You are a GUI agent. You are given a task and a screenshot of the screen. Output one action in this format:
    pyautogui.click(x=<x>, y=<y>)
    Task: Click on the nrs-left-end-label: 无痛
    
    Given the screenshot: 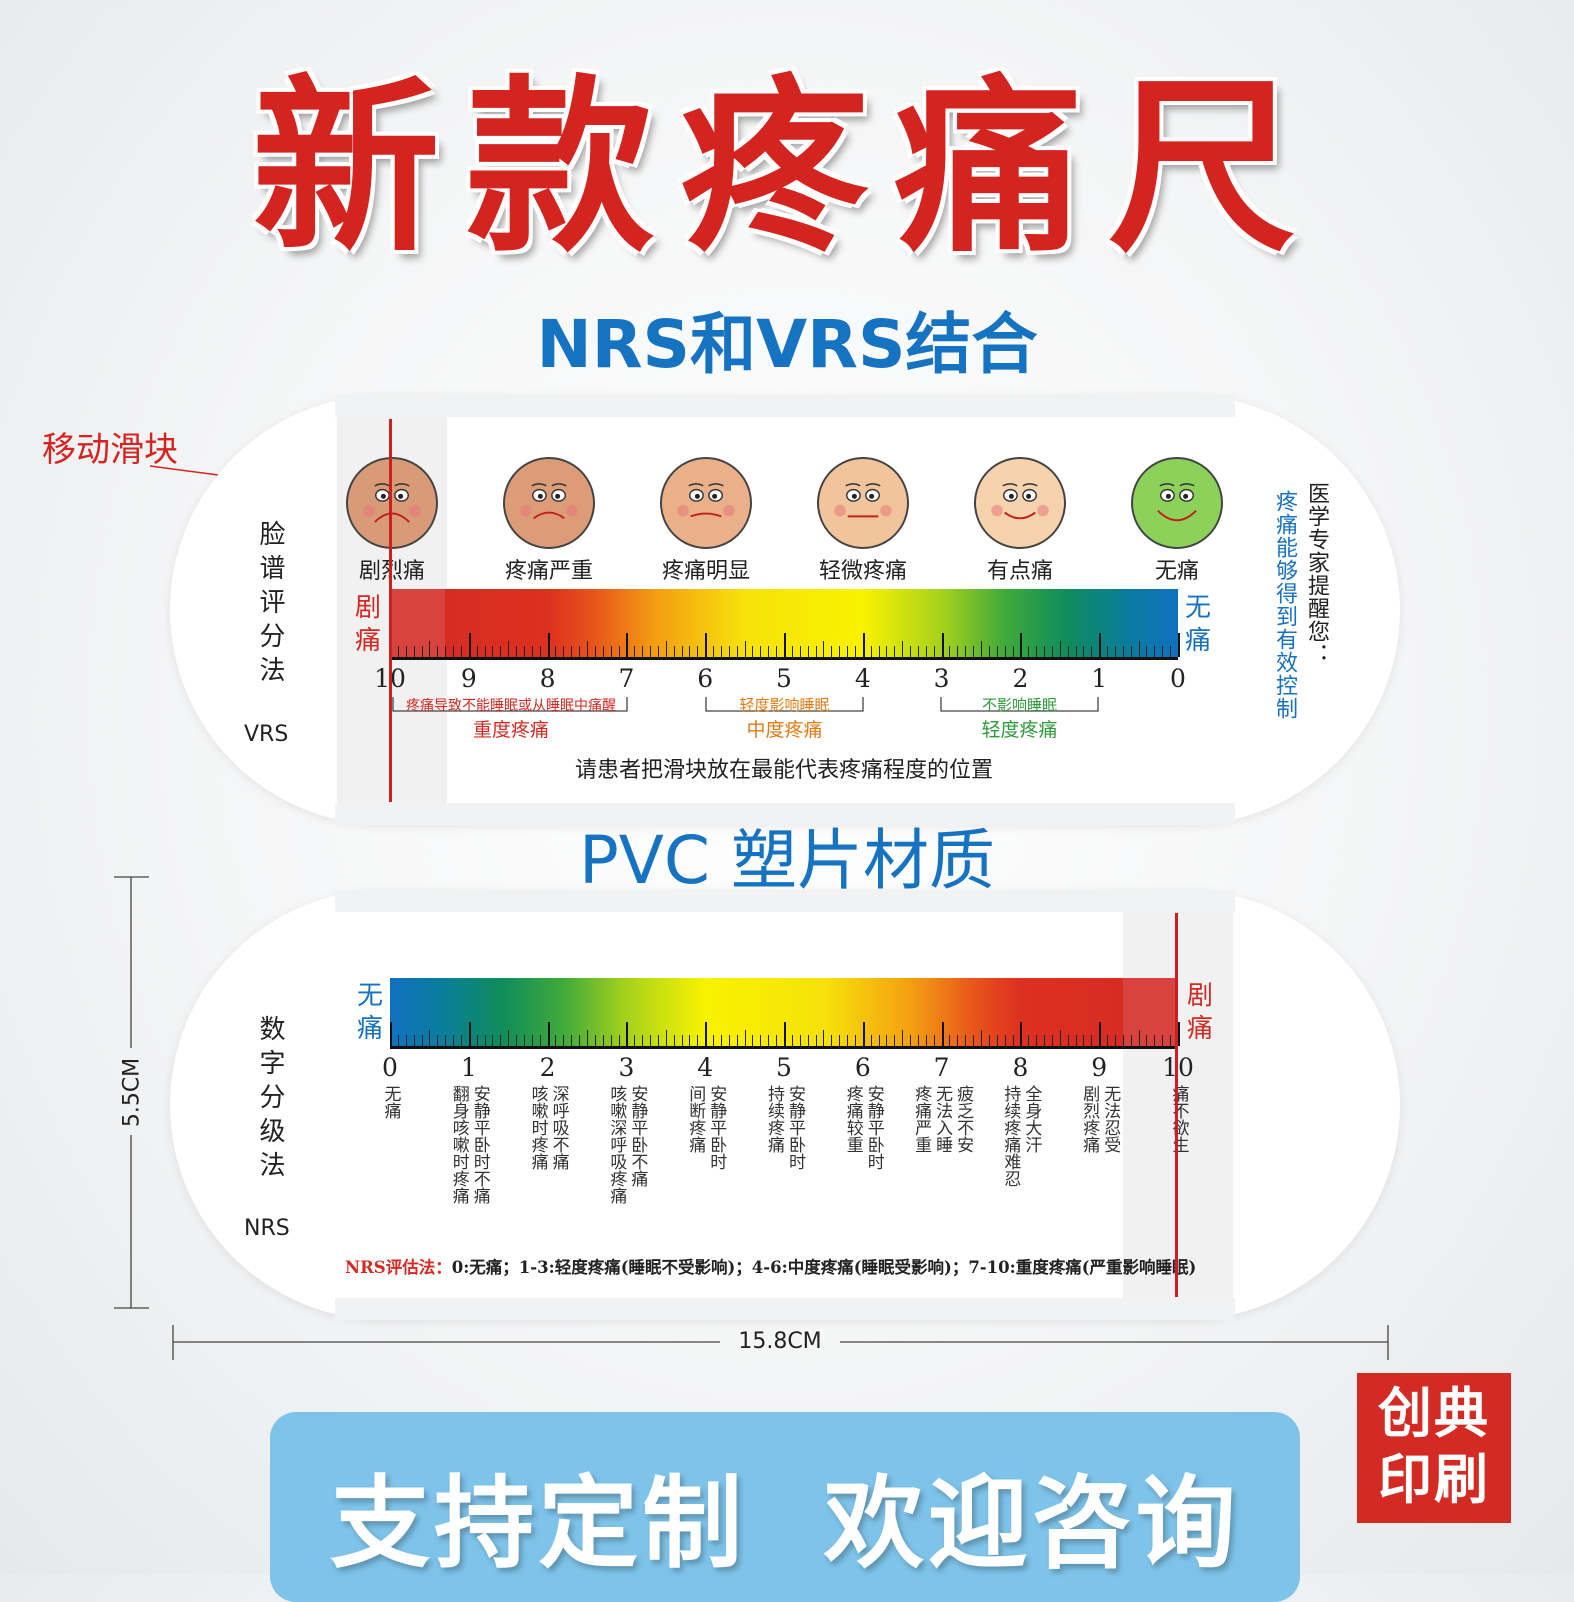 What is the action you would take?
    pyautogui.click(x=372, y=1013)
    